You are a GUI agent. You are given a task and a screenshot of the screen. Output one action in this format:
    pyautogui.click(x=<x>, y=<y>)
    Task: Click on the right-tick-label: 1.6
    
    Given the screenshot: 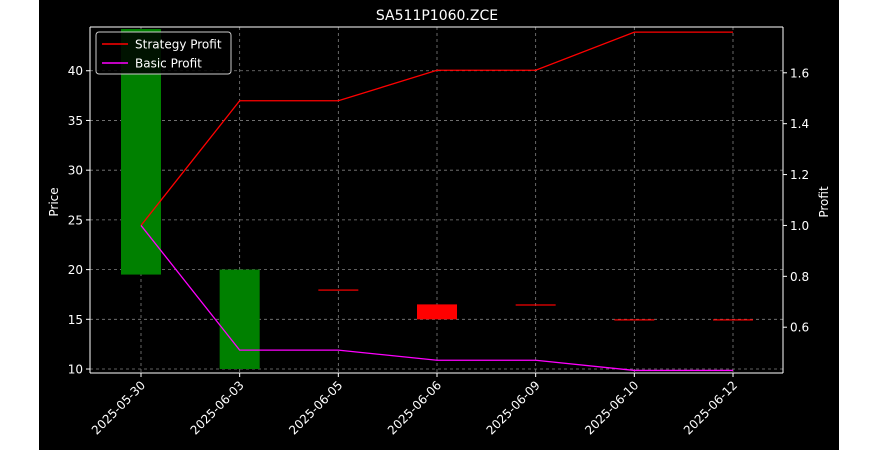 What is the action you would take?
    pyautogui.click(x=799, y=73)
    